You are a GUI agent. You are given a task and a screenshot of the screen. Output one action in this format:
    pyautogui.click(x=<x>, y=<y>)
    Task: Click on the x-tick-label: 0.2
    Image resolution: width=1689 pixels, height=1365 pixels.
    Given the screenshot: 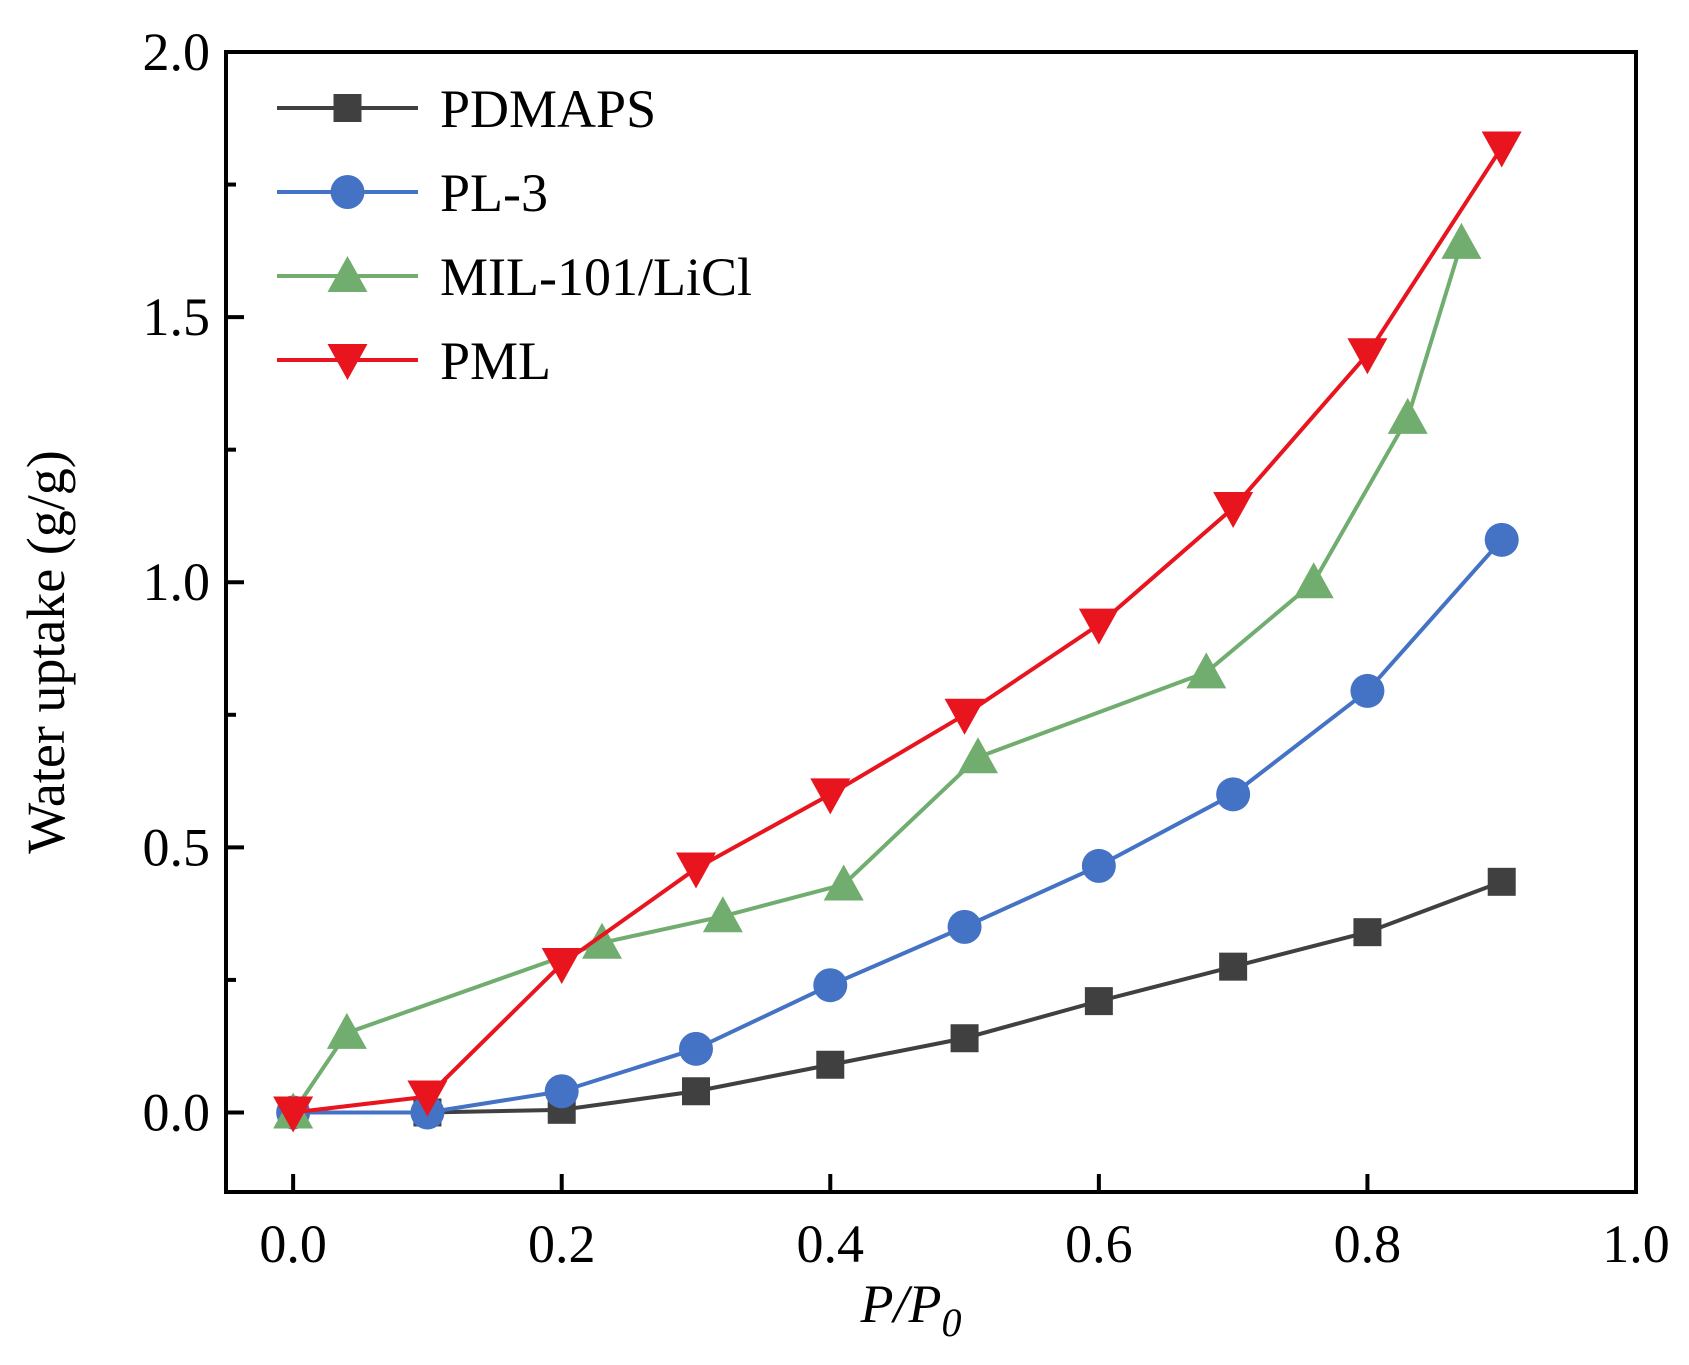 What is the action you would take?
    pyautogui.click(x=562, y=1244)
    